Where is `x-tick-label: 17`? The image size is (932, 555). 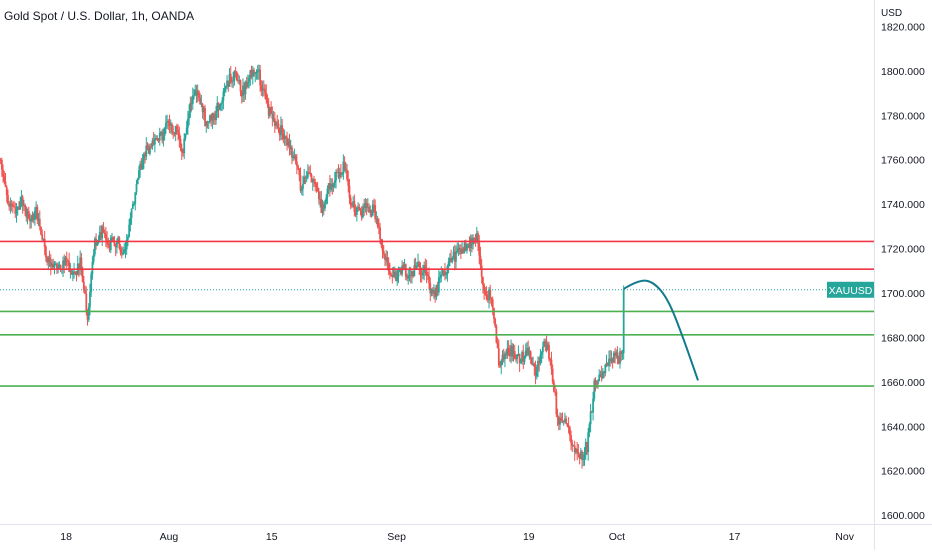 x-tick-label: 17 is located at coordinates (735, 537).